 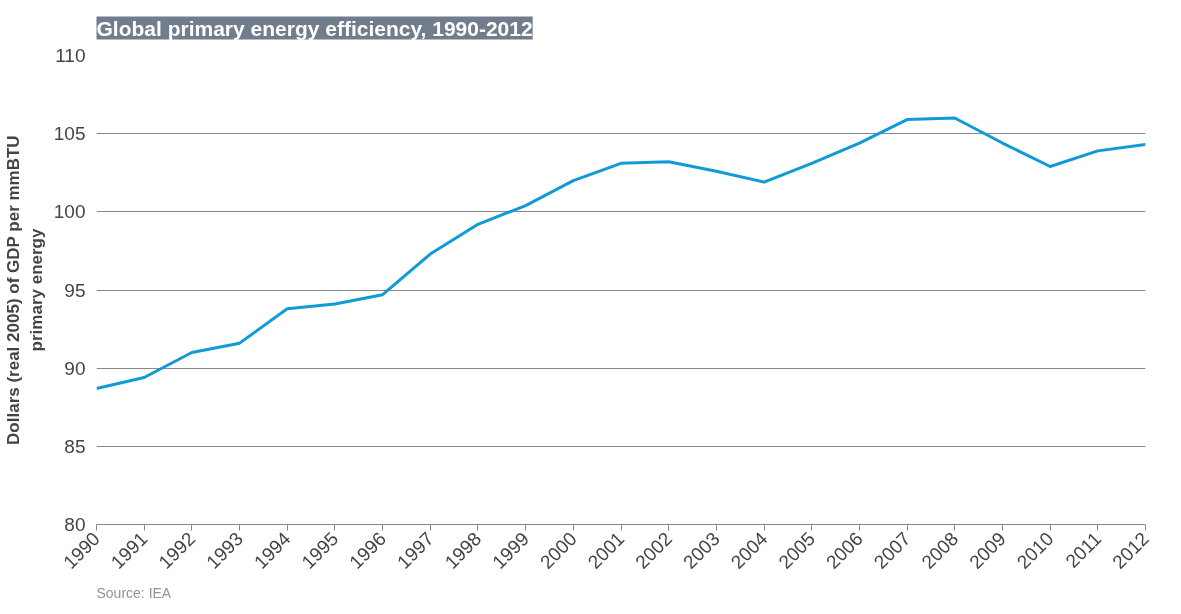 I want to click on y-tick-label: 105, so click(x=69, y=134).